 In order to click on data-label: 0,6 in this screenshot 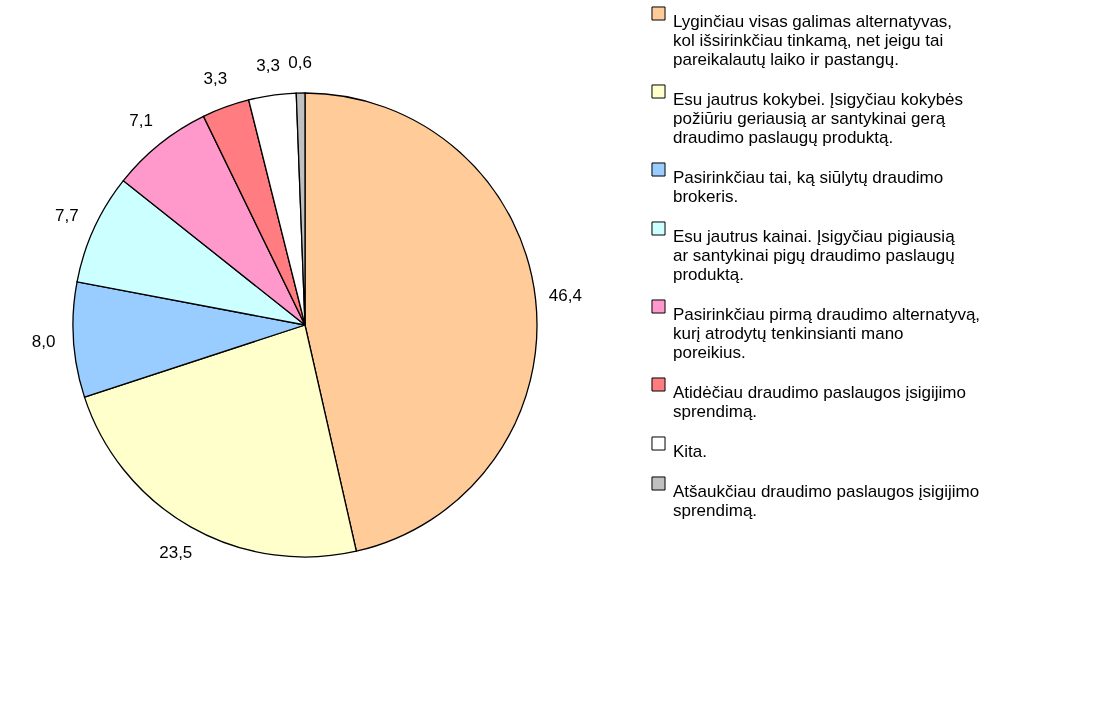, I will do `click(300, 63)`.